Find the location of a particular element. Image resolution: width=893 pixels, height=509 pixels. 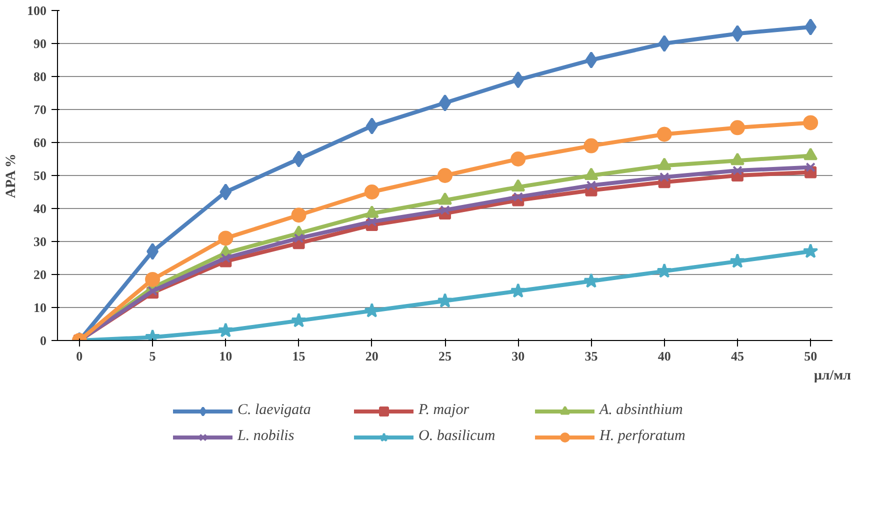

y-tick-label: 90 is located at coordinates (40, 43).